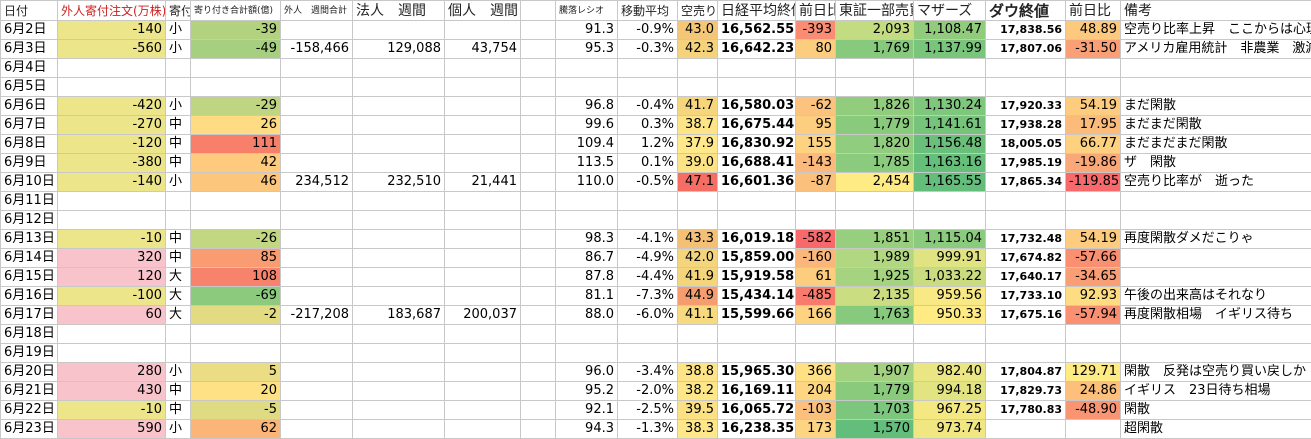 The height and width of the screenshot is (439, 1311). I want to click on cell: 5, so click(235, 372).